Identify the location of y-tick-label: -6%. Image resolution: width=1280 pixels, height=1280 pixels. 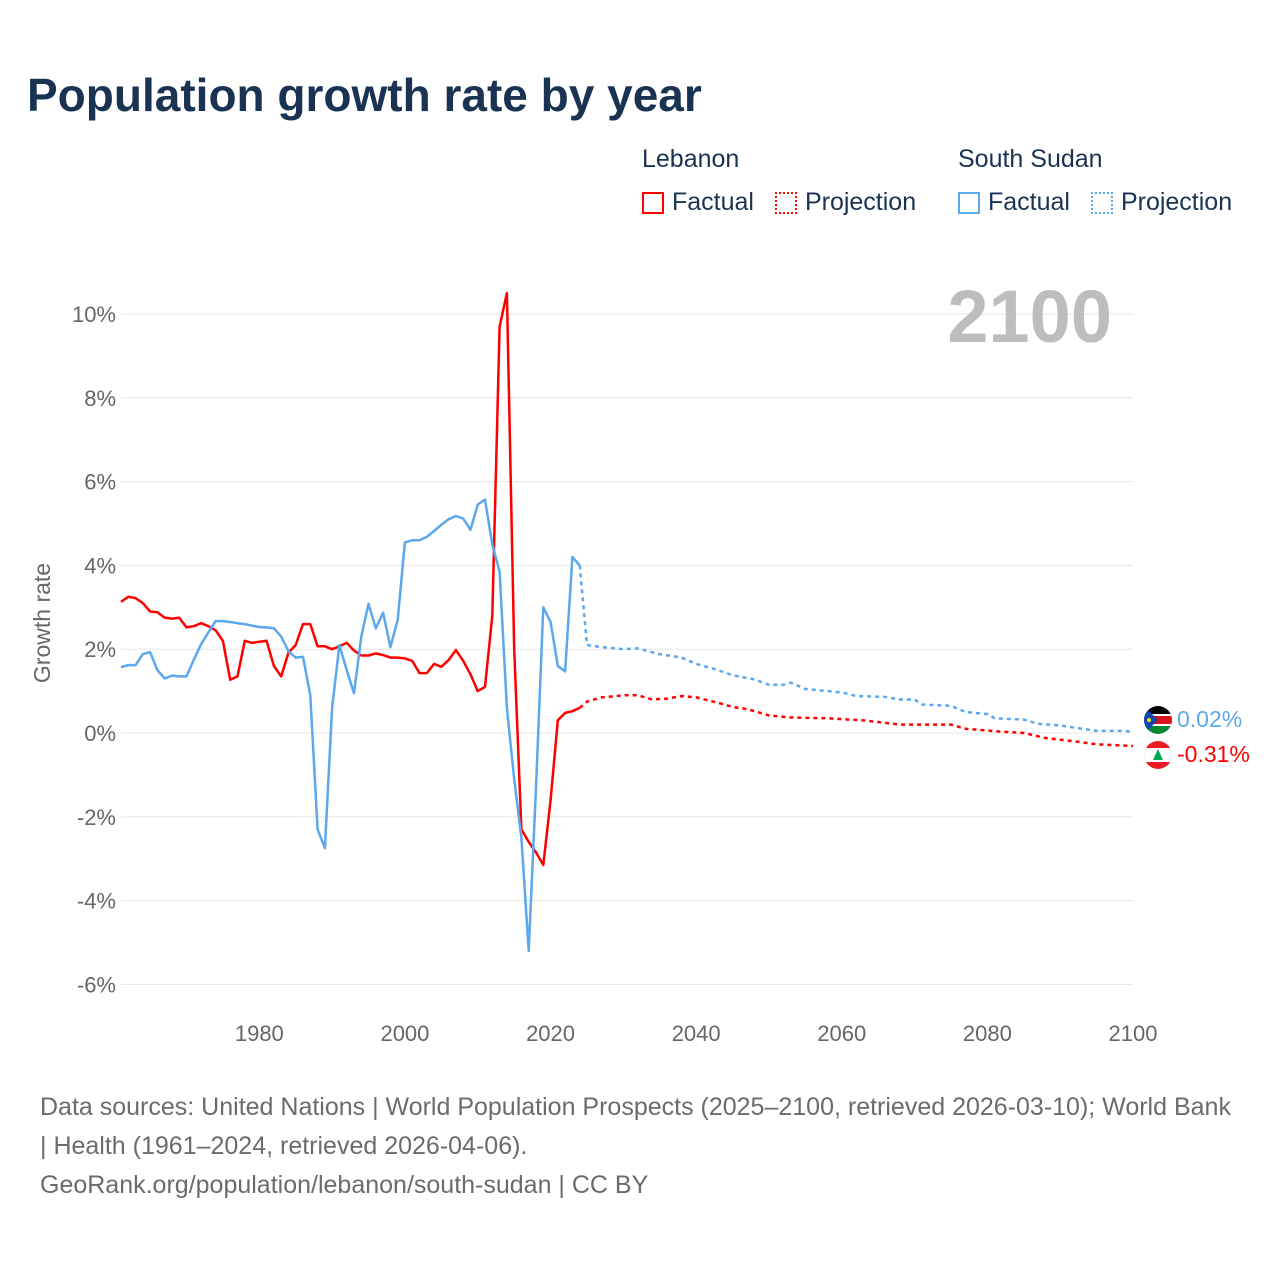
(96, 984).